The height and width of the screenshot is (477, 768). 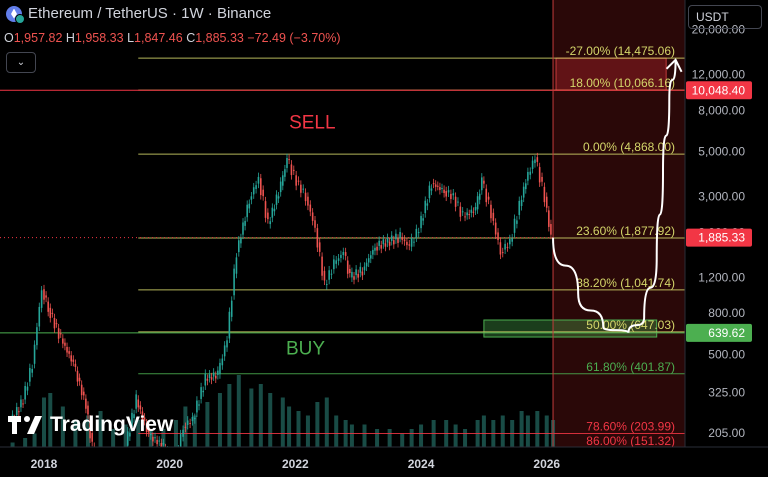 What do you see at coordinates (721, 277) in the screenshot?
I see `y-tick-label: 1,200.00` at bounding box center [721, 277].